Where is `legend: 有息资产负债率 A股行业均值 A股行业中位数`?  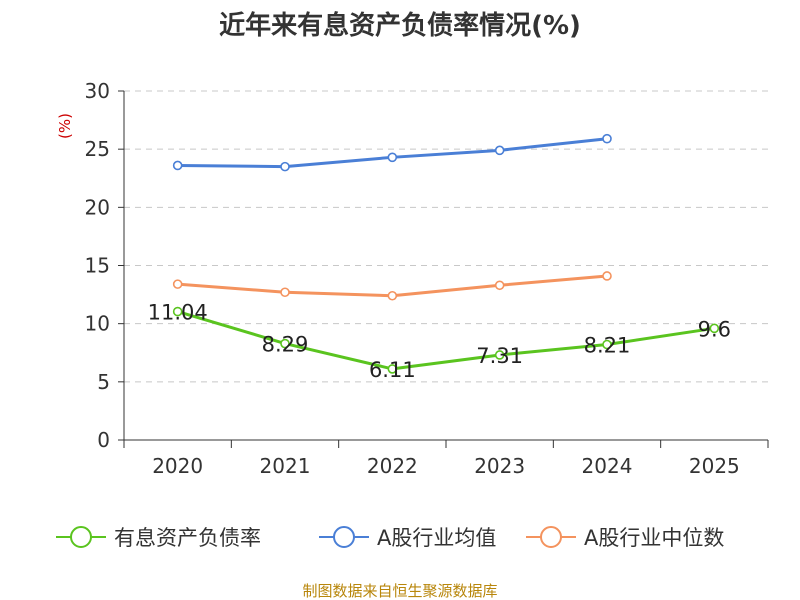 legend: 有息资产负债率 A股行业均值 A股行业中位数 is located at coordinates (390, 538).